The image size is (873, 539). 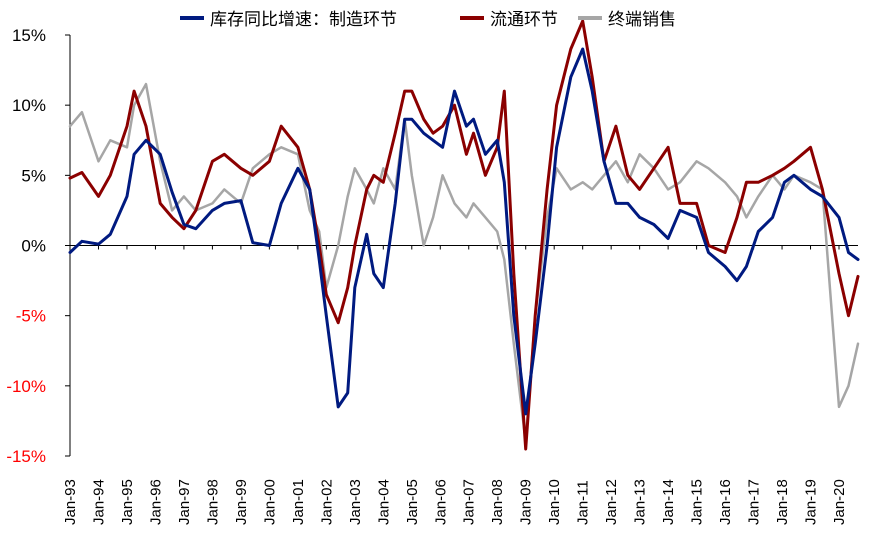 I want to click on x-tick-label: Jan-93, so click(x=70, y=502).